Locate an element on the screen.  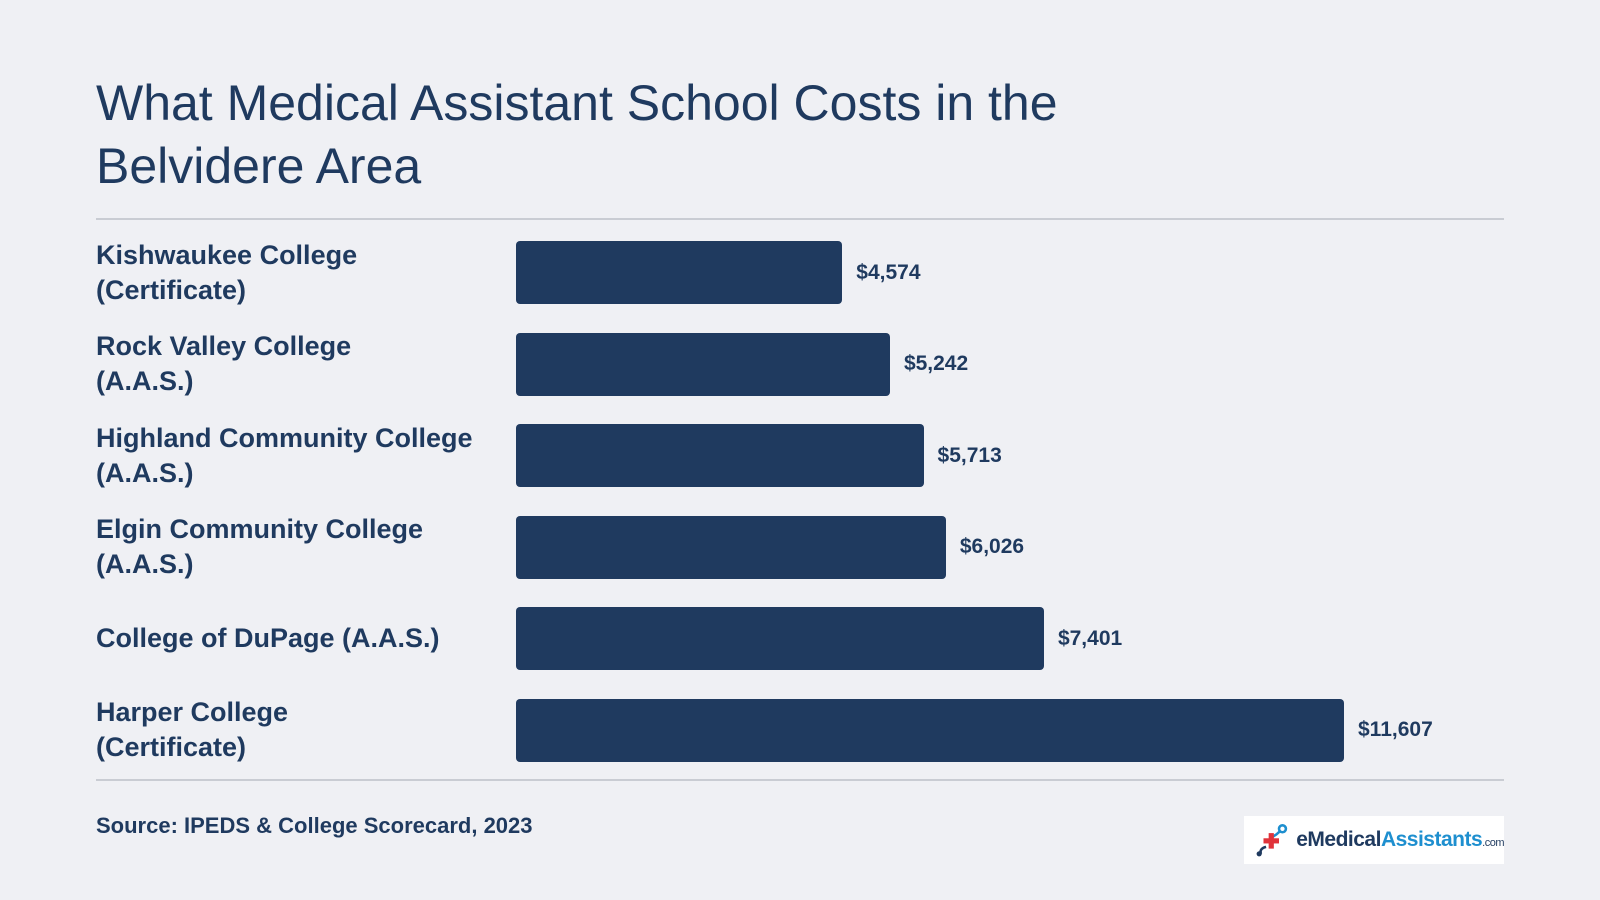
bar-label: Harper College (Certificate) is located at coordinates (192, 729).